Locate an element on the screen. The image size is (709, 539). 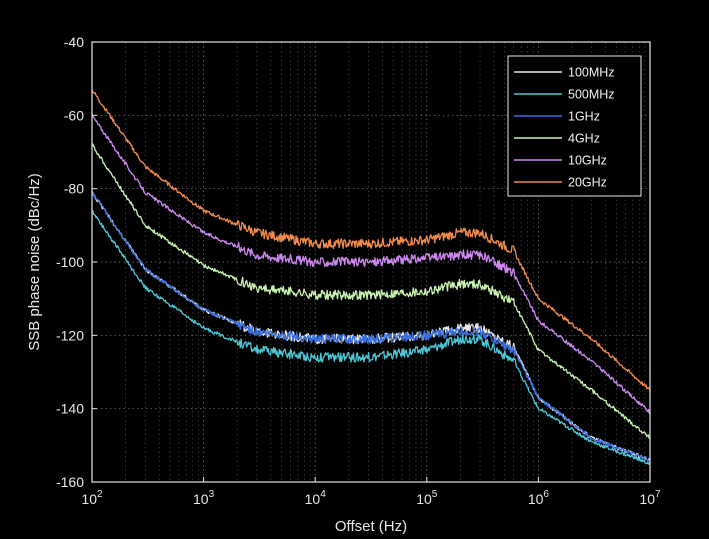
y-tick-label: -40 is located at coordinates (74, 42).